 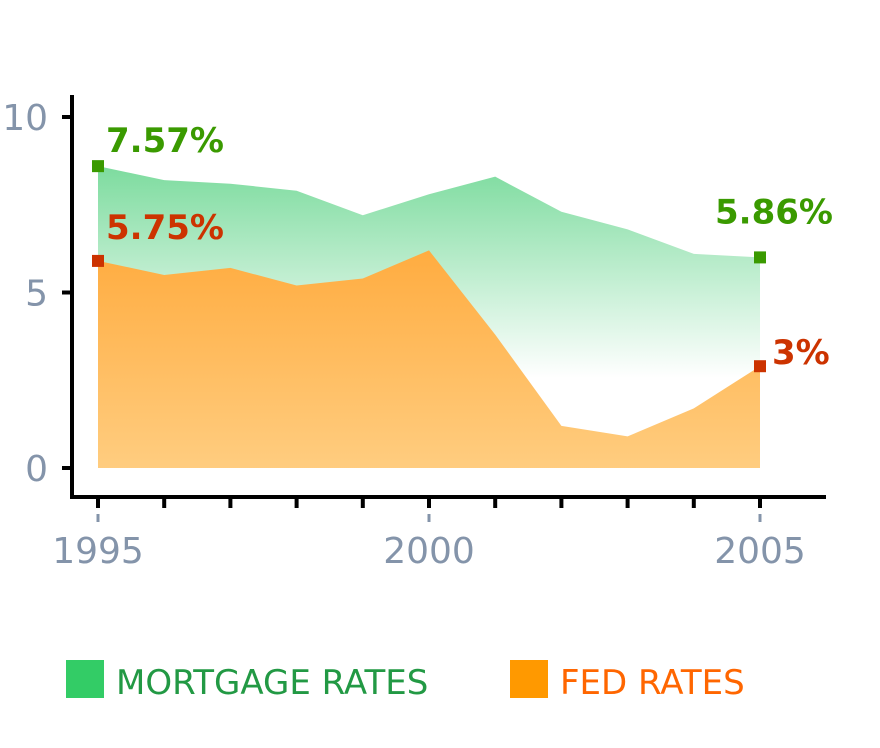 What do you see at coordinates (801, 353) in the screenshot?
I see `data-label-end: 3%` at bounding box center [801, 353].